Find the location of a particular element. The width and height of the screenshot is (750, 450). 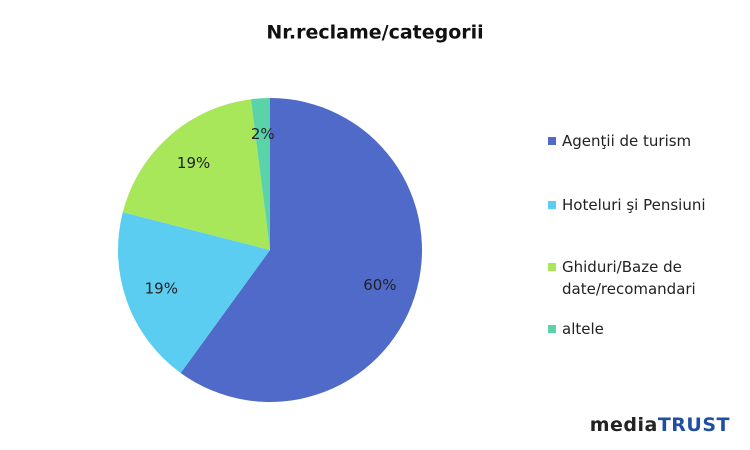

logo-part: TRUST is located at coordinates (693, 425).